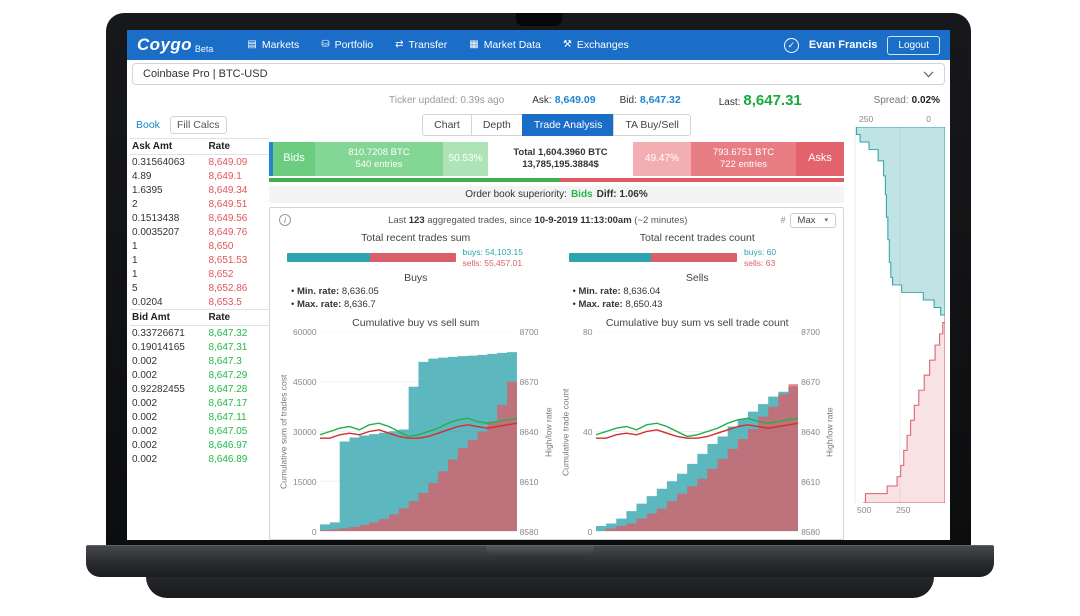  I want to click on count-chart-plot, so click(697, 432).